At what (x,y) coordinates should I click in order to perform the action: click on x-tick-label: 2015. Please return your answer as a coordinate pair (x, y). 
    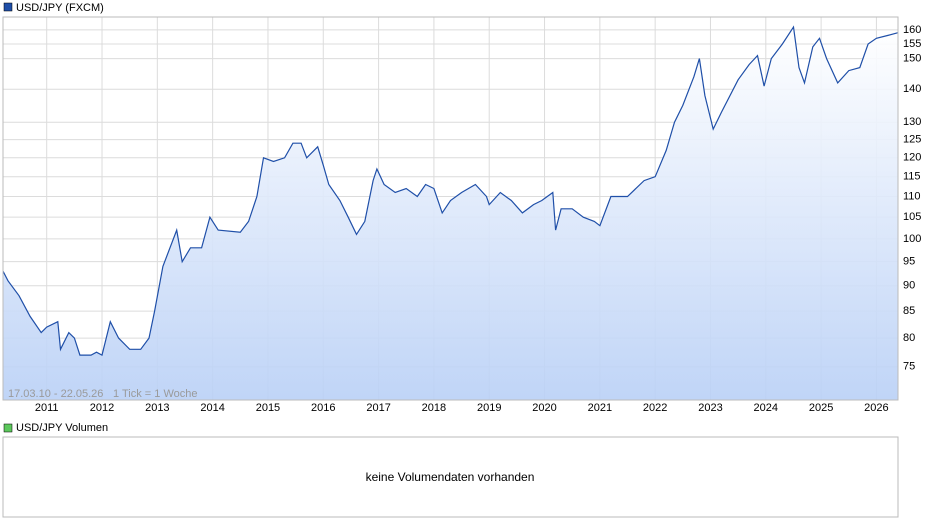
    Looking at the image, I should click on (268, 408).